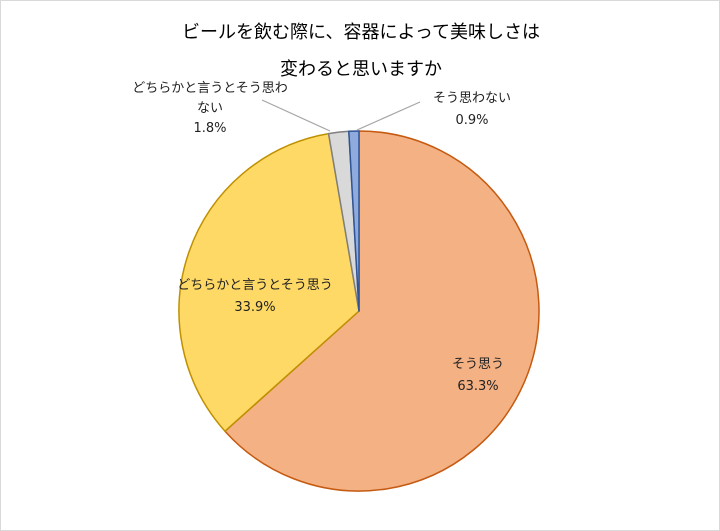 The image size is (720, 531). I want to click on chart-title-line-1: ビールを飲む際に、容器によって美味しさは, so click(361, 32).